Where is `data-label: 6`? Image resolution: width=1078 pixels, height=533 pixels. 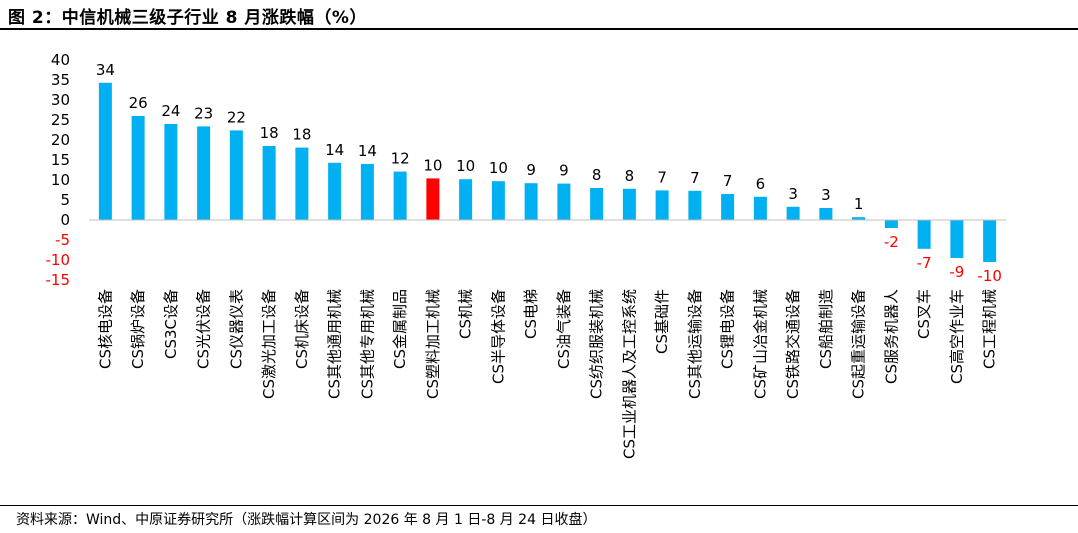 data-label: 6 is located at coordinates (761, 184).